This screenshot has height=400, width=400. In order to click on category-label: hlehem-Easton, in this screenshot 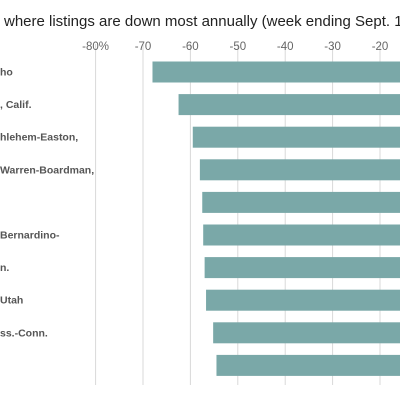, I will do `click(39, 138)`.